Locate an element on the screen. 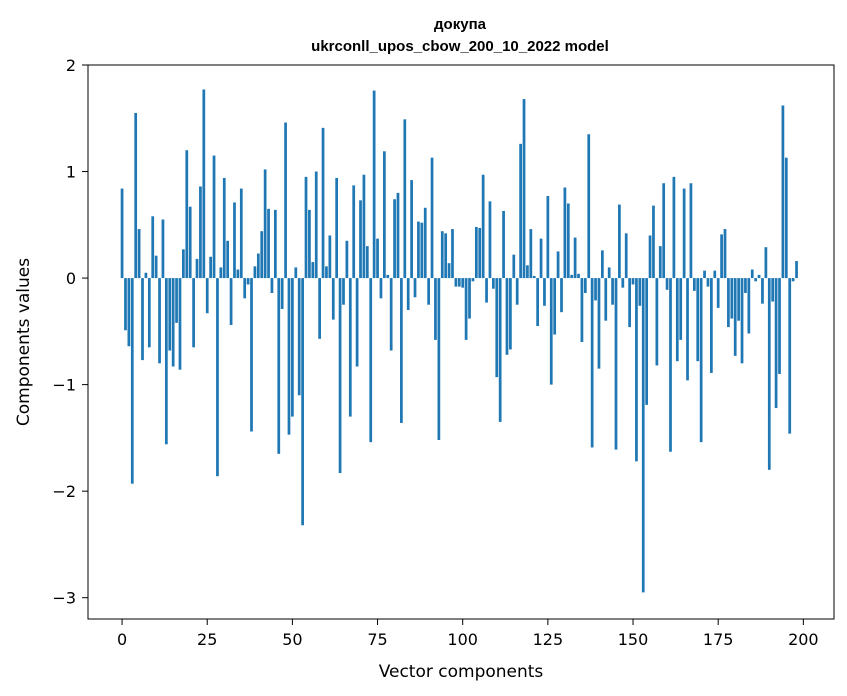 This screenshot has height=696, width=847. x-tick-label: 0 is located at coordinates (122, 639).